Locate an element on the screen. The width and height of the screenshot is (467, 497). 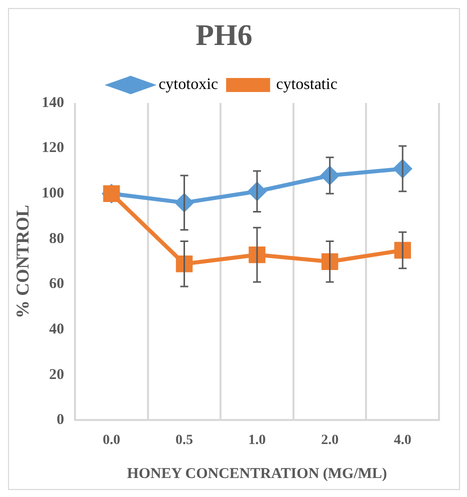
y-tick-label: 120 is located at coordinates (53, 148).